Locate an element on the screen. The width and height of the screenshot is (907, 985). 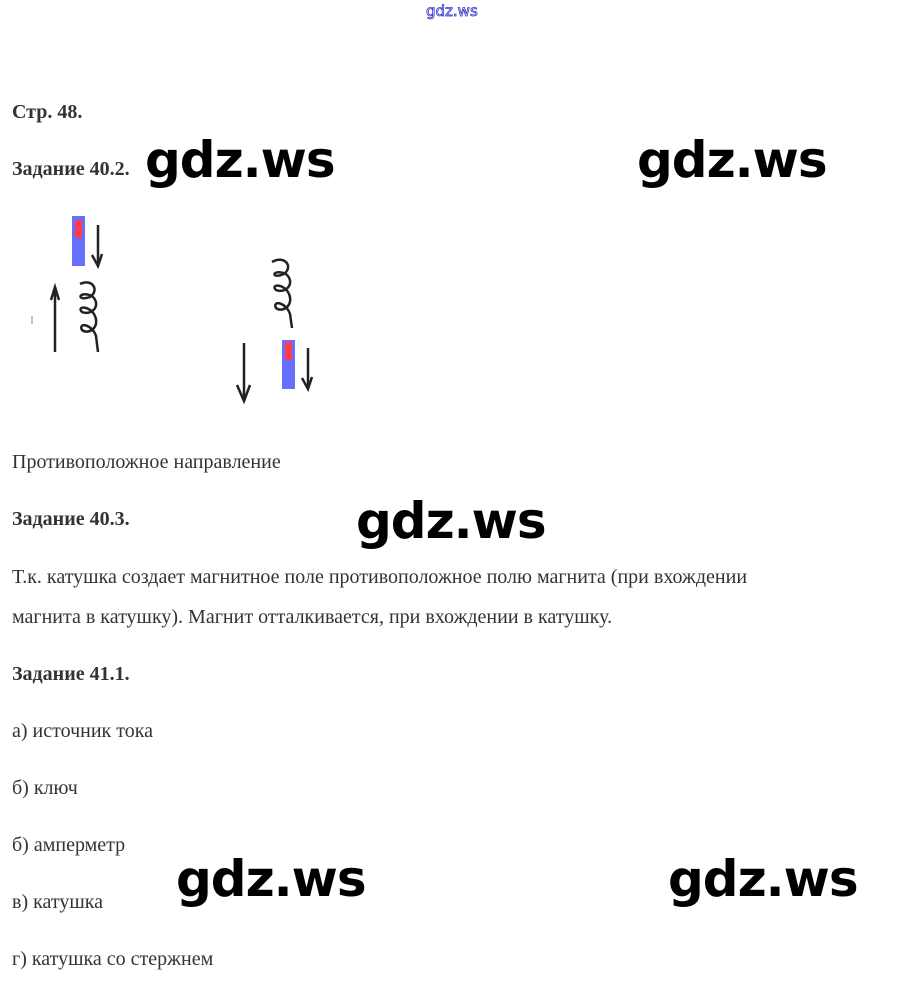
task-answer: Противоположное направление is located at coordinates (146, 462).